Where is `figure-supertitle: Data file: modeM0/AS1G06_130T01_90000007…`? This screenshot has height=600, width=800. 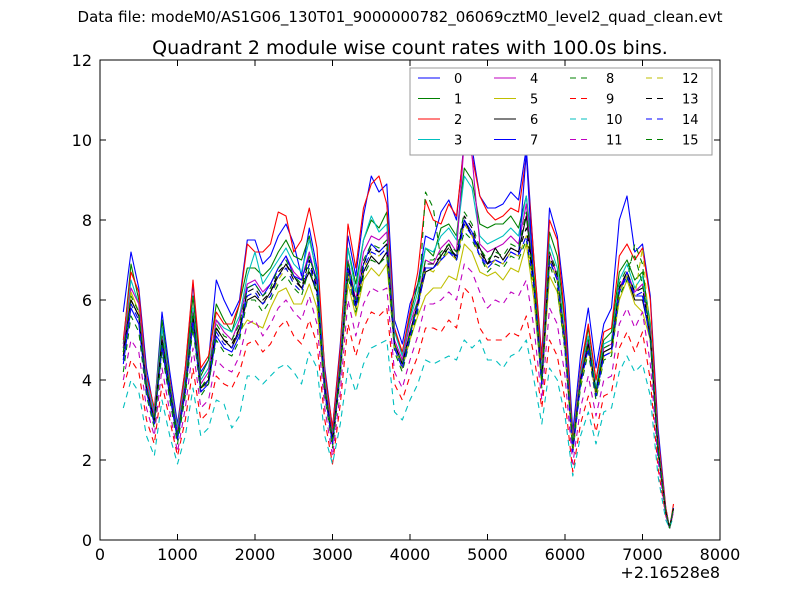 figure-supertitle: Data file: modeM0/AS1G06_130T01_90000007… is located at coordinates (400, 17).